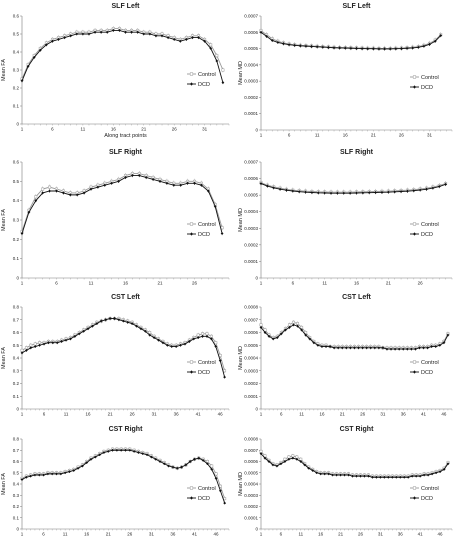 This screenshot has width=474, height=539. I want to click on y-tick-label: 0.6, so click(16, 461).